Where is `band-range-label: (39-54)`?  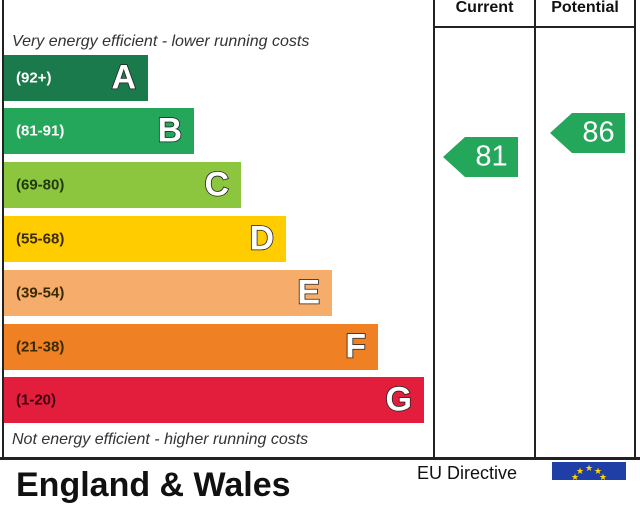 band-range-label: (39-54) is located at coordinates (40, 293).